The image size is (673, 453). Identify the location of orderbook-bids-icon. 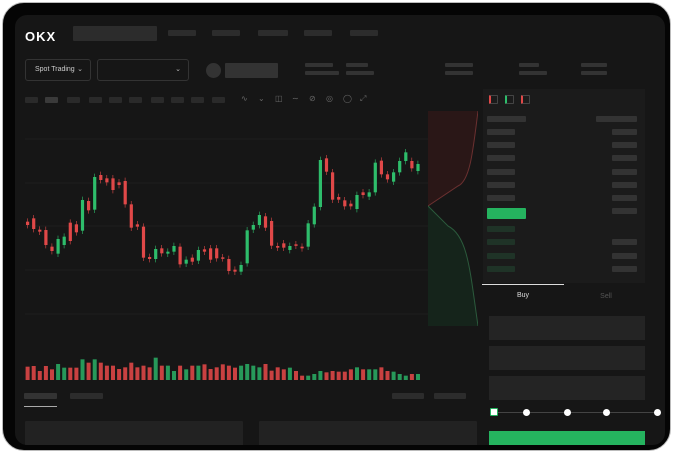
(509, 99).